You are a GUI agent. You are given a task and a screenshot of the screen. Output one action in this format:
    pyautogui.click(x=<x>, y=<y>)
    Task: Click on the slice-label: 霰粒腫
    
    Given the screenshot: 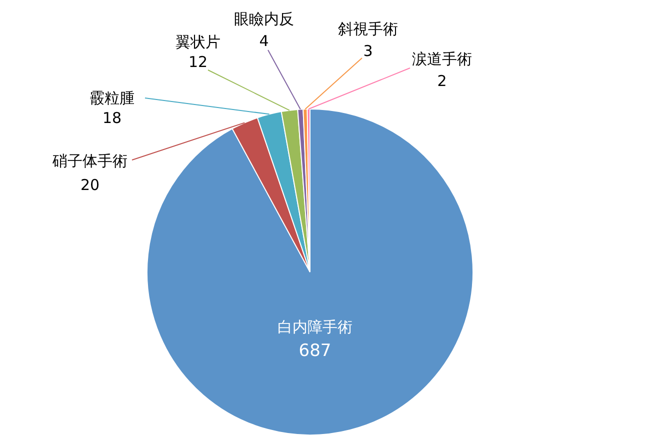 What is the action you would take?
    pyautogui.click(x=112, y=98)
    